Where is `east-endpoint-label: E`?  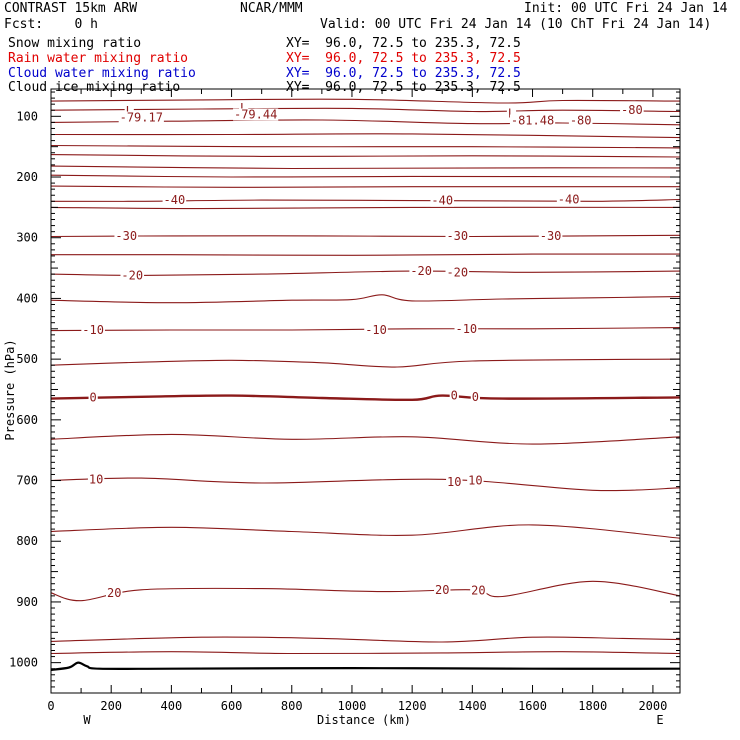 east-endpoint-label: E is located at coordinates (659, 720).